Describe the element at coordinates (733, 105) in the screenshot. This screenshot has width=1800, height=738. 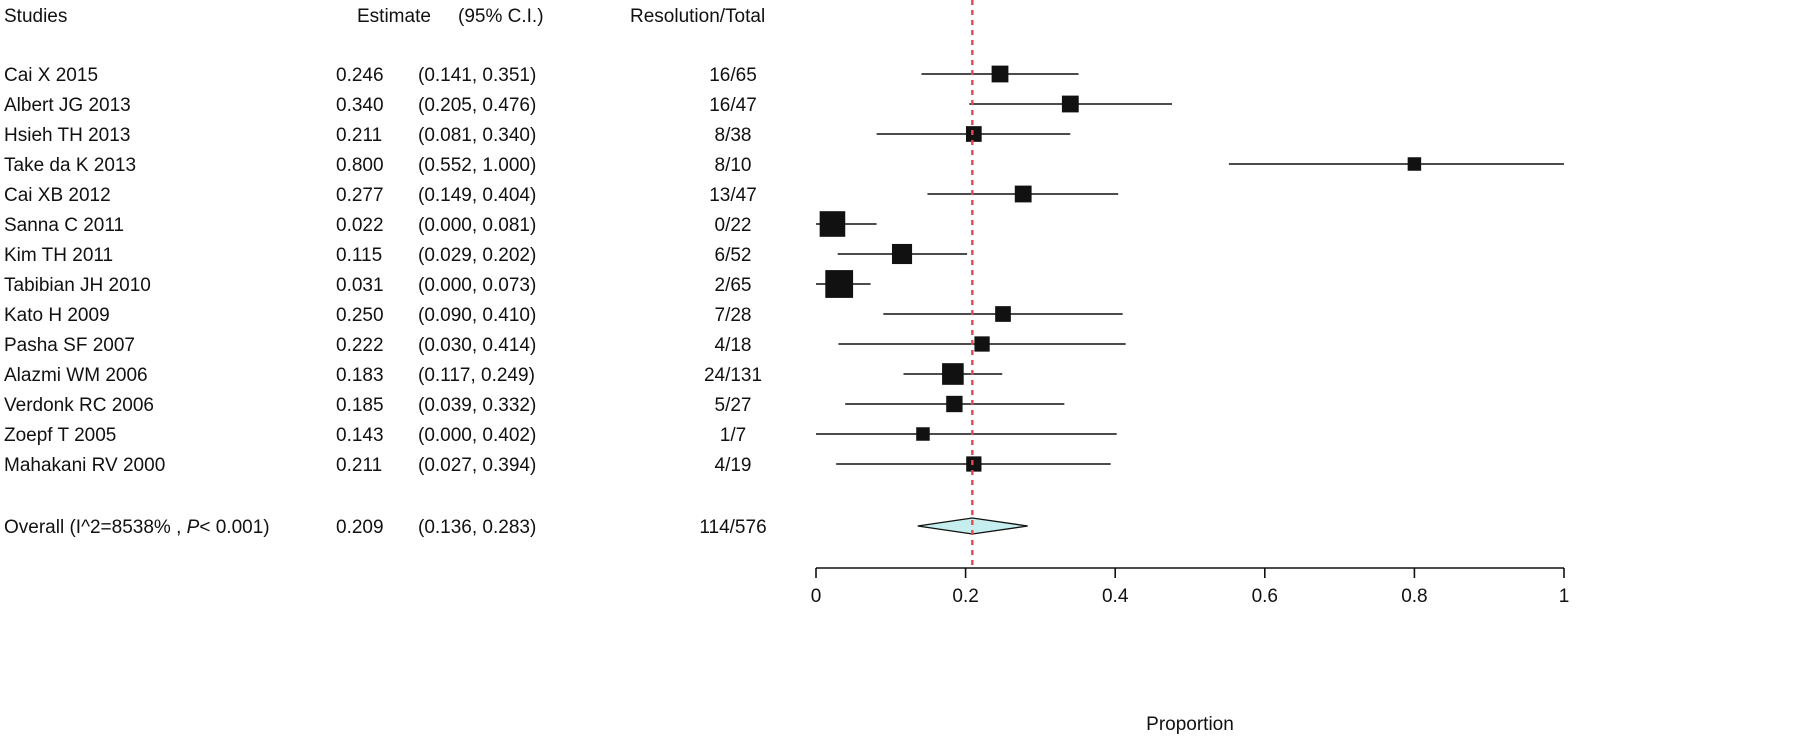
I see `study-resolution: 16/47` at that location.